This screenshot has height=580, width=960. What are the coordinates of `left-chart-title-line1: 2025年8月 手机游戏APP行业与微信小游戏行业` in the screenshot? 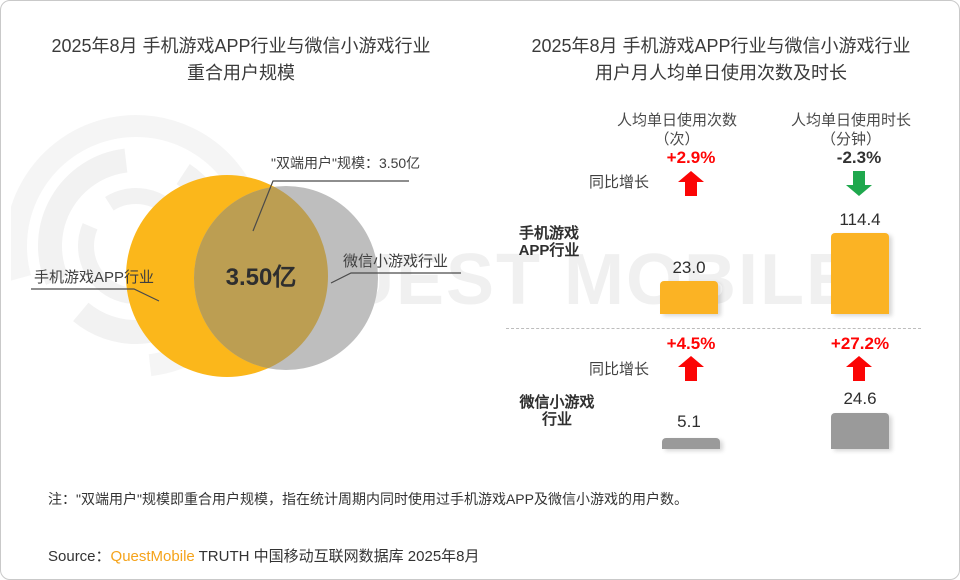 It's located at (241, 46).